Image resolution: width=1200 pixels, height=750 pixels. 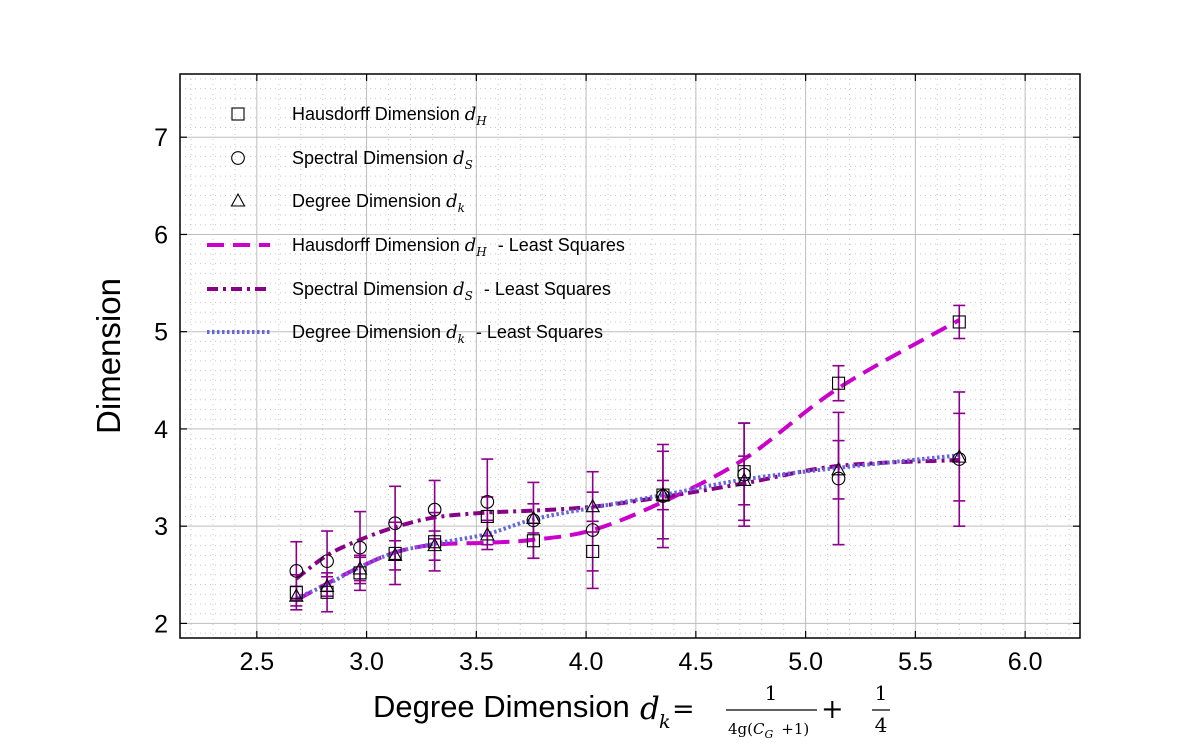 I want to click on x-tick-label: 6.0, so click(x=1025, y=662).